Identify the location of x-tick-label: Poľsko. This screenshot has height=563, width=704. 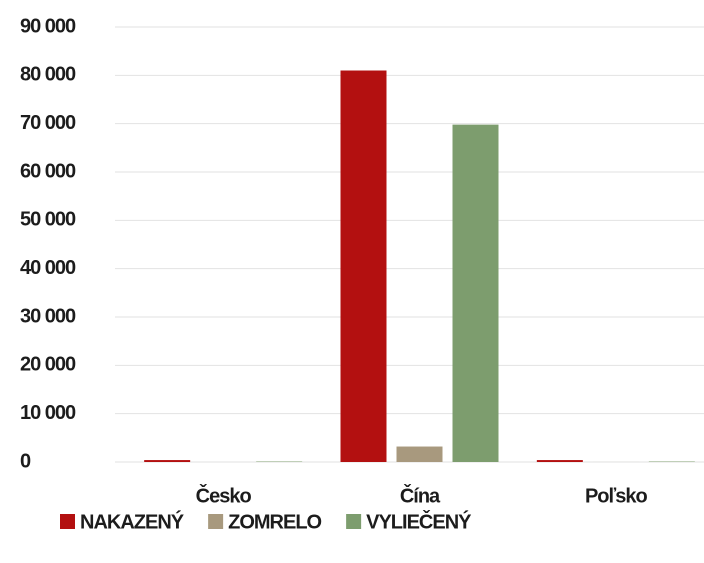
(616, 496).